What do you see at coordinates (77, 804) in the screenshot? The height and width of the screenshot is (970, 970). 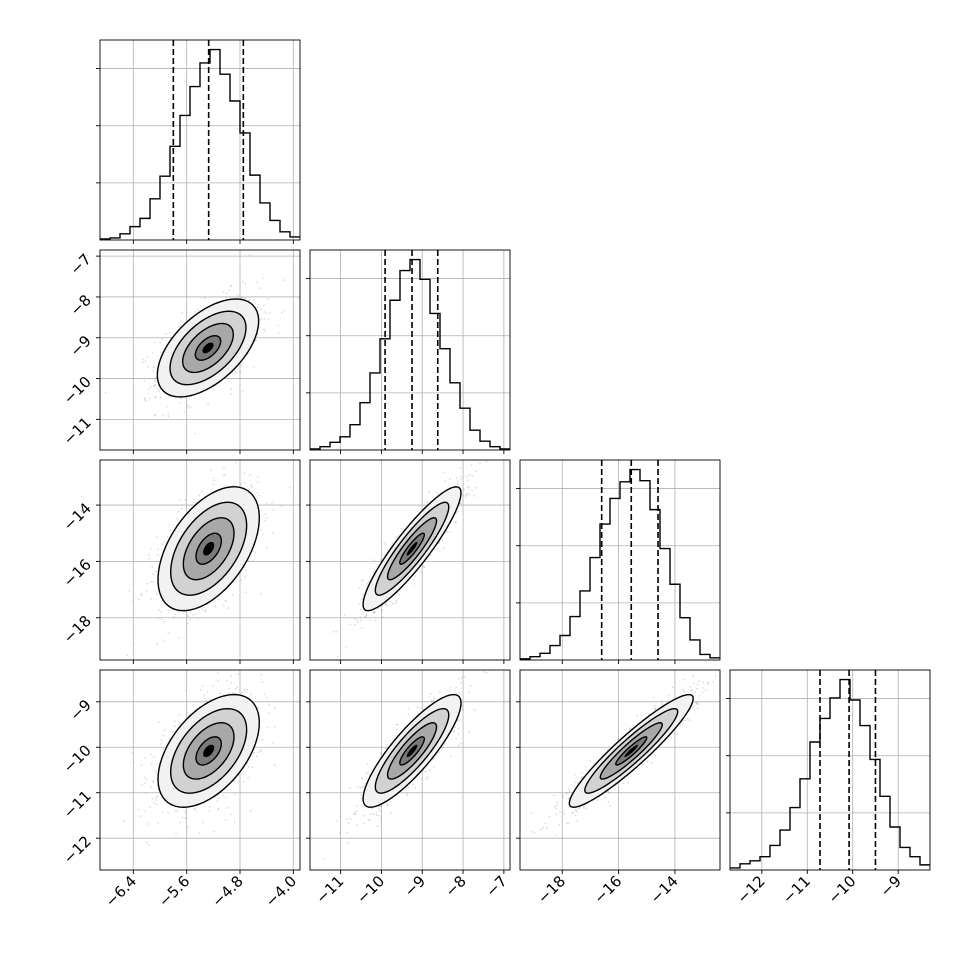 I see `y-tick-label: −11` at bounding box center [77, 804].